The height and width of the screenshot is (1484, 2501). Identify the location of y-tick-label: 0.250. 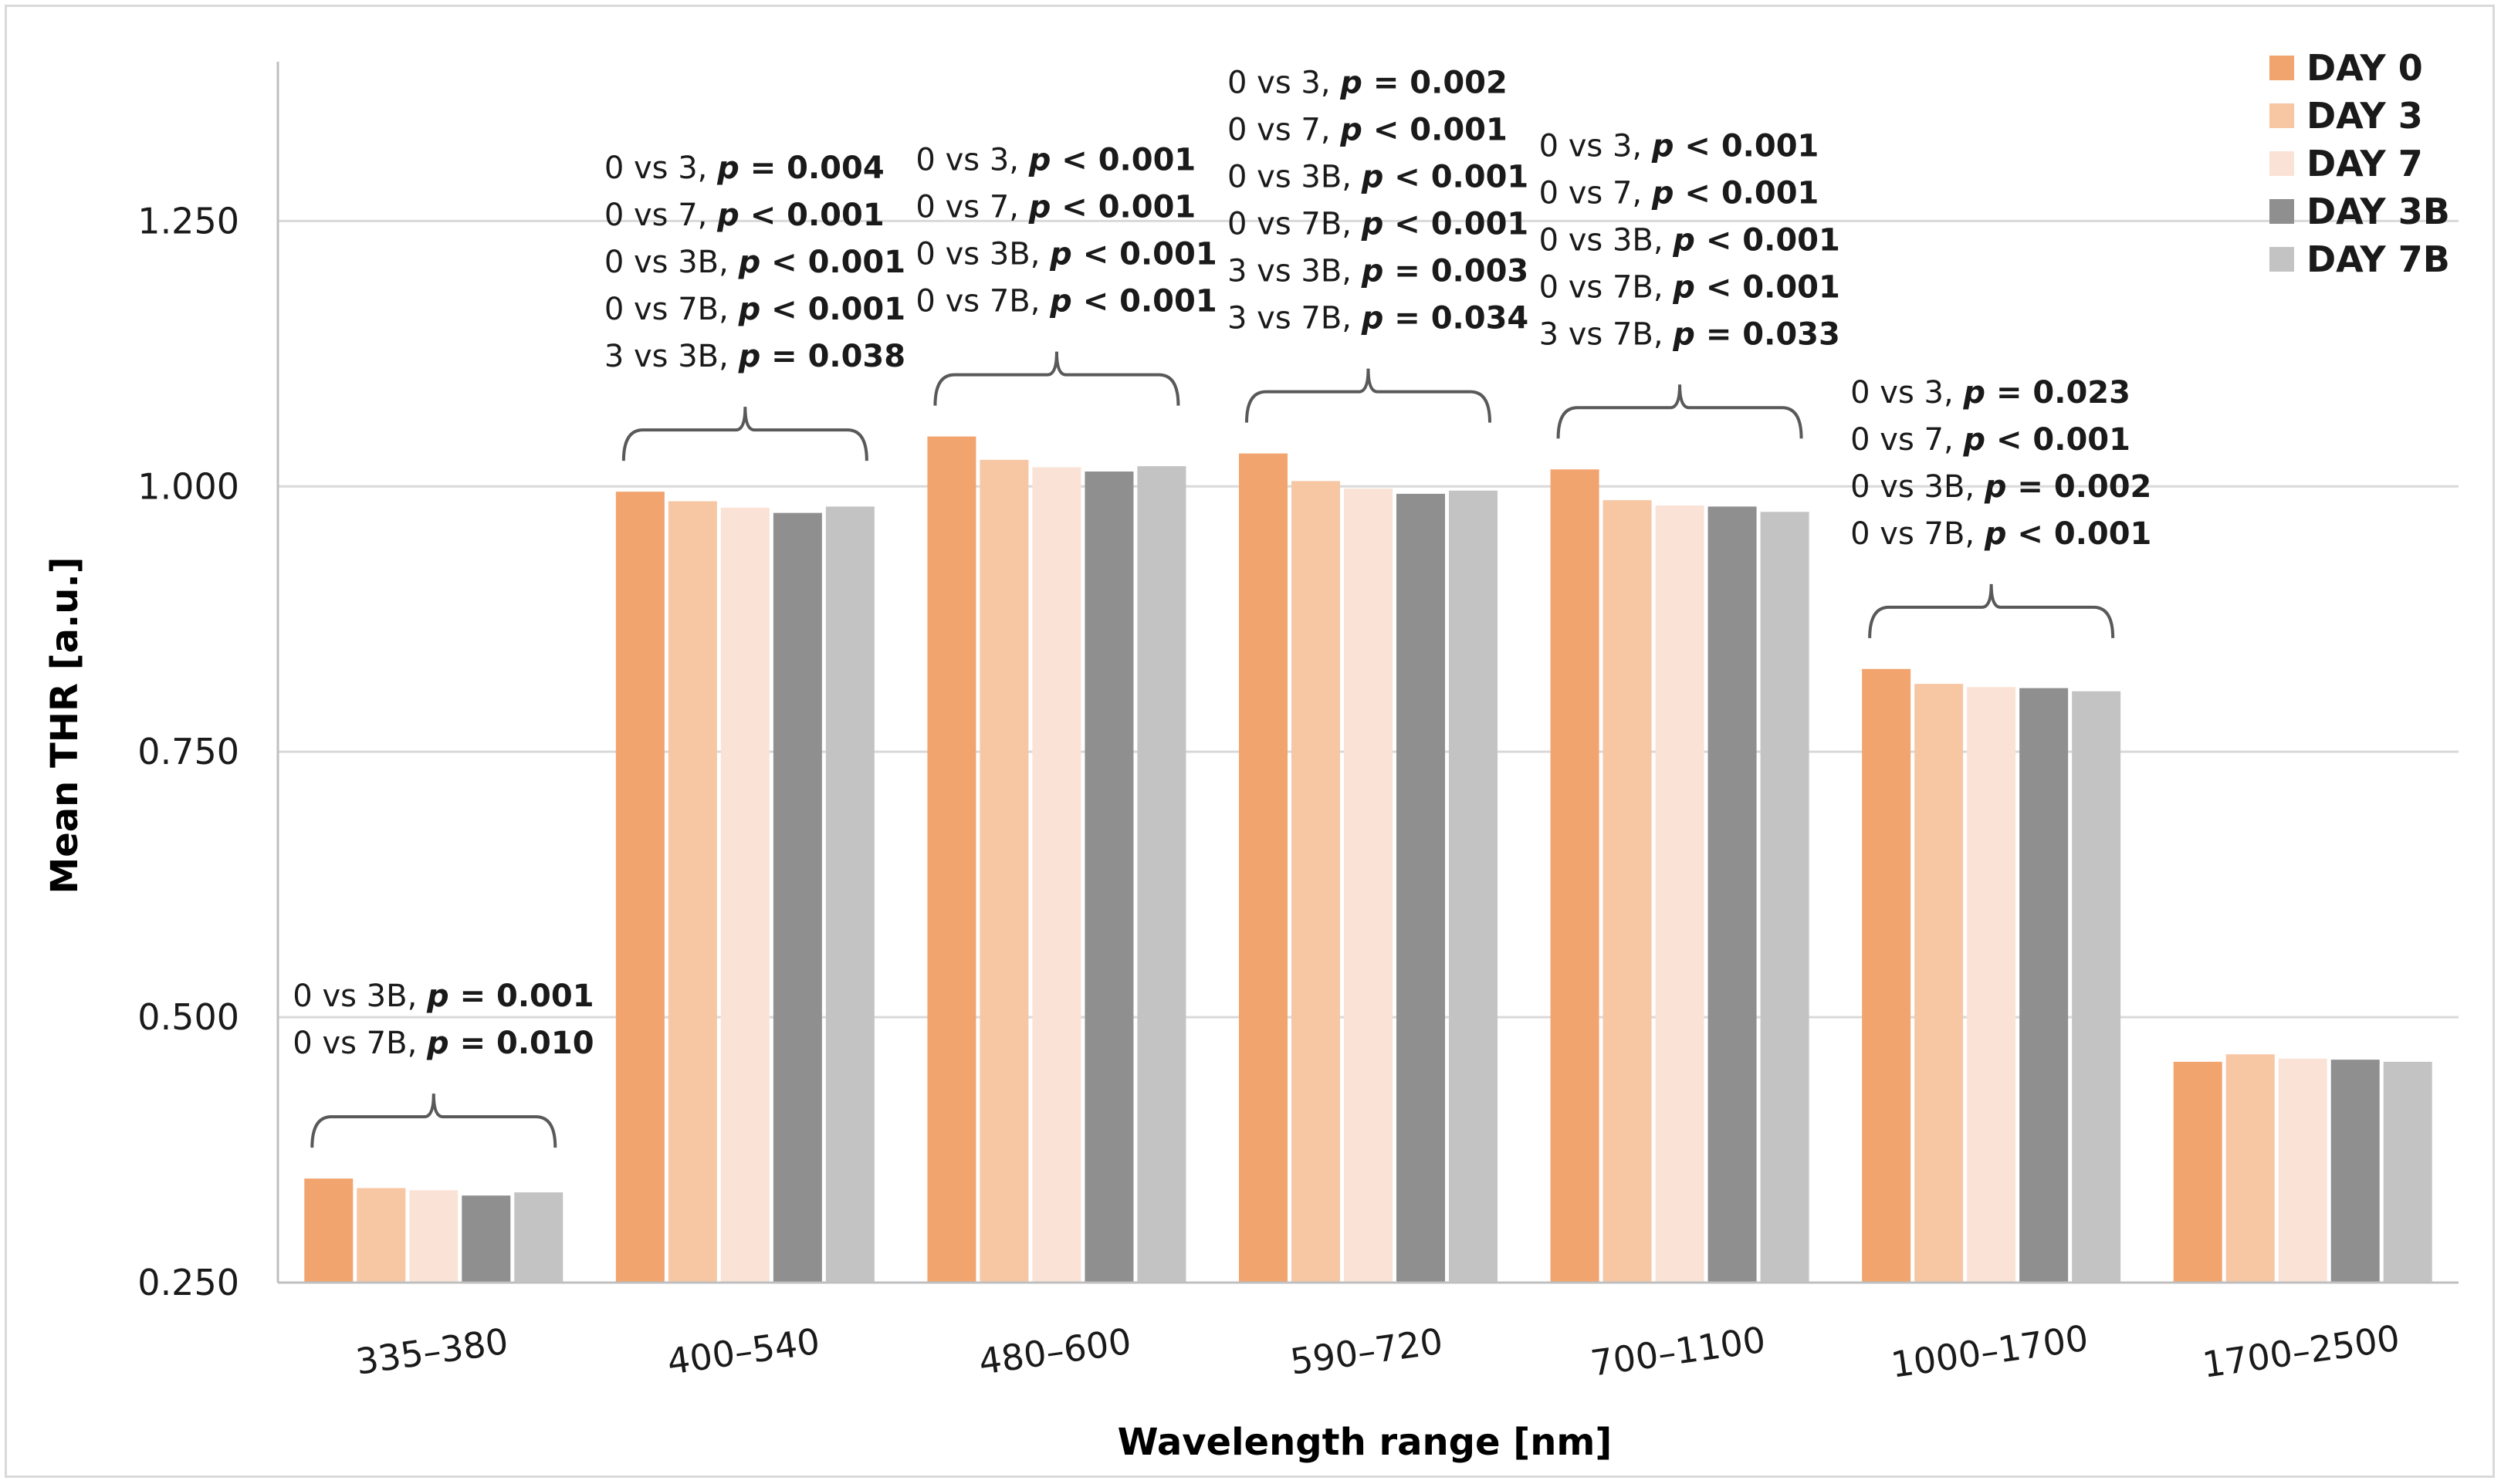
(188, 1282).